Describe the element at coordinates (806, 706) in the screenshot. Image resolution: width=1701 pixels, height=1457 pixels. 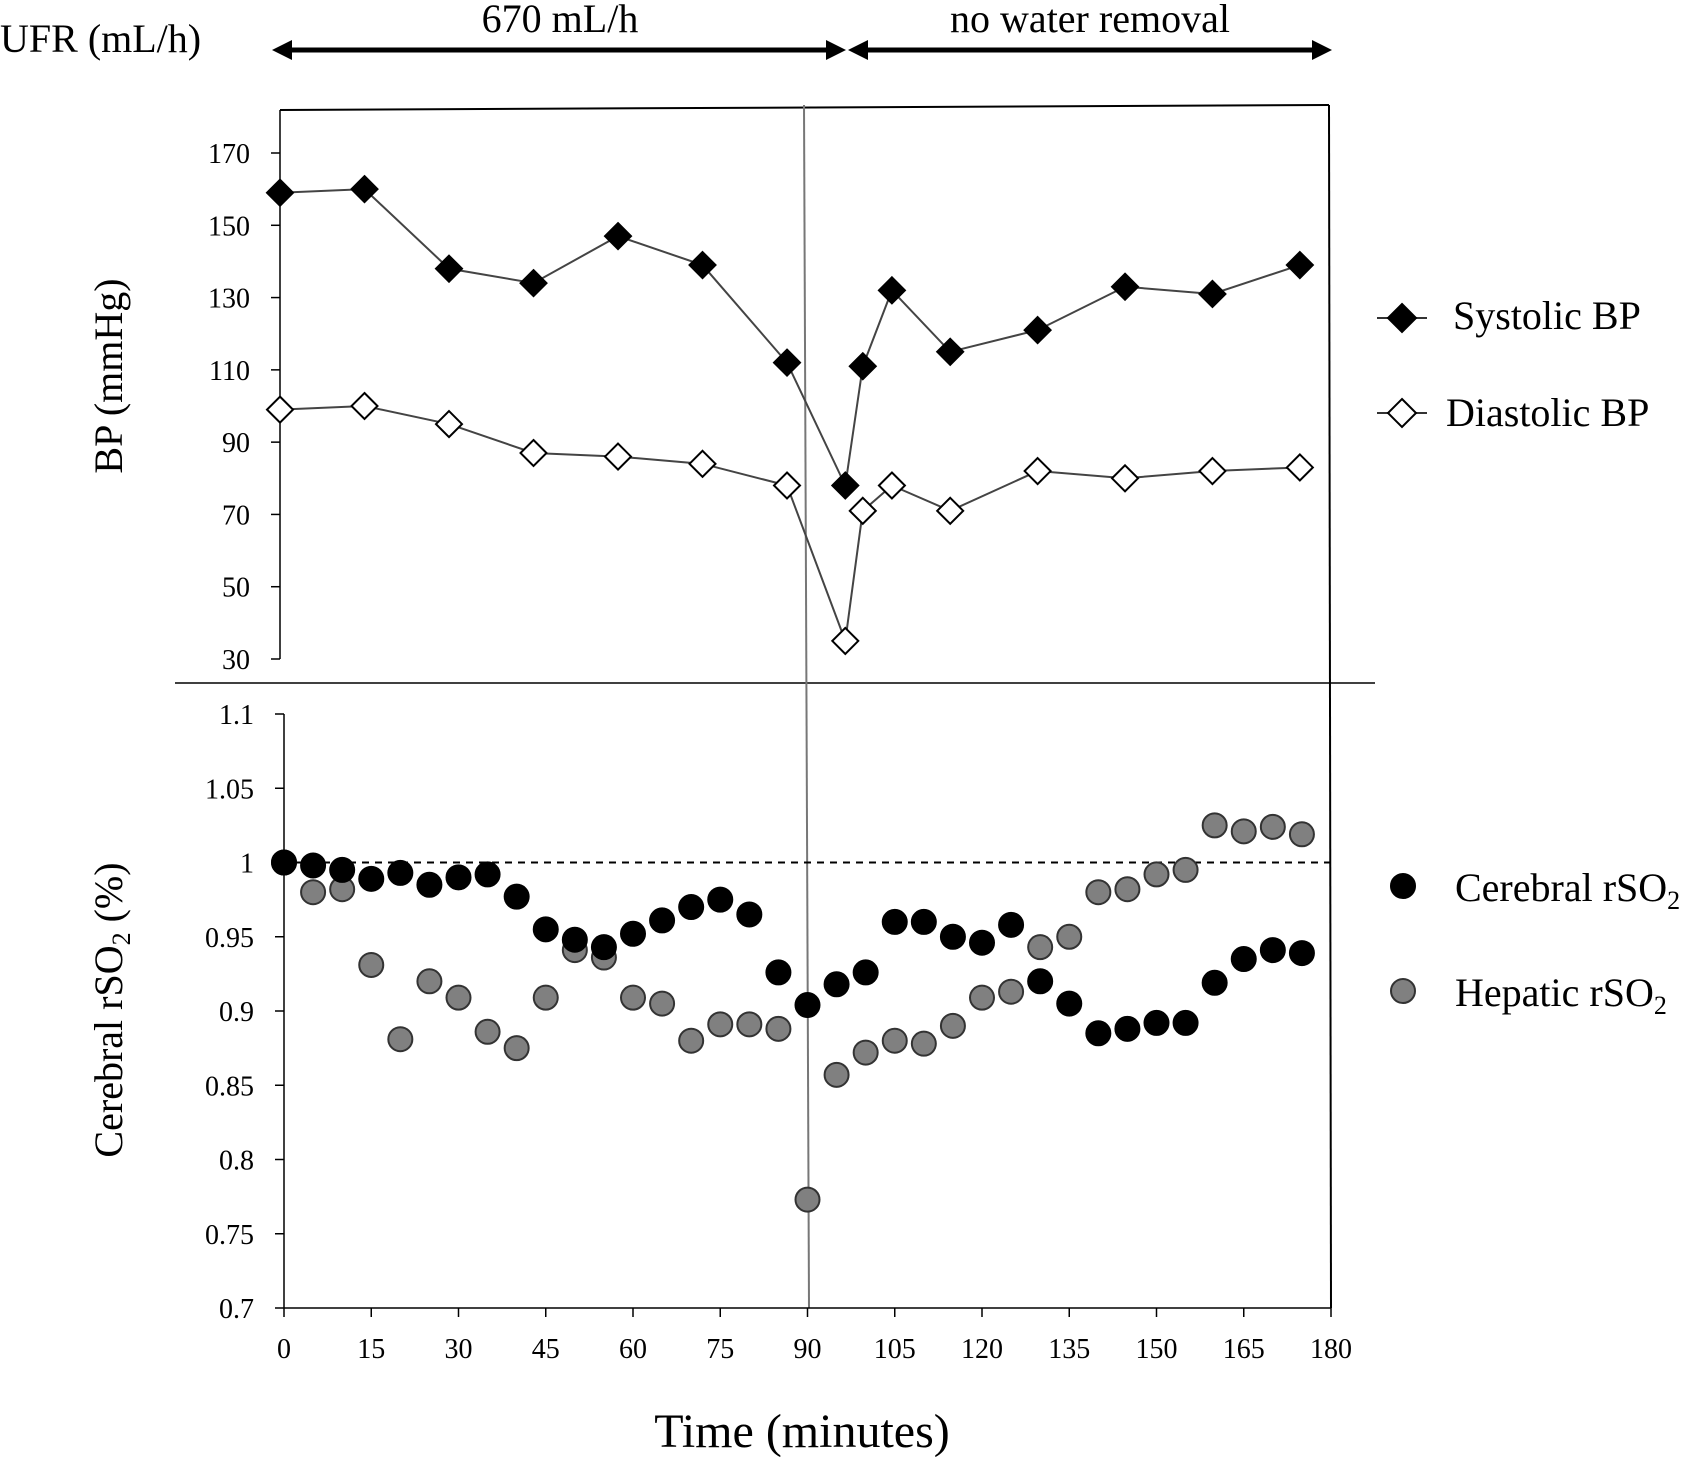
I see `phase-divider-line` at that location.